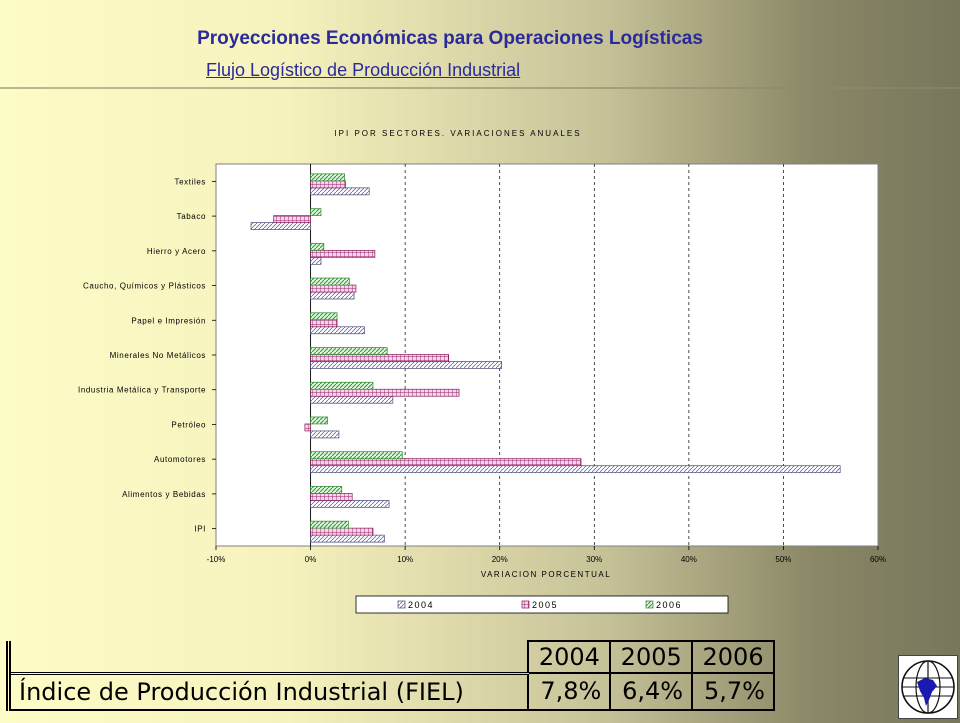 This screenshot has width=960, height=723. What do you see at coordinates (421, 605) in the screenshot?
I see `legend-label-2004: 2004` at bounding box center [421, 605].